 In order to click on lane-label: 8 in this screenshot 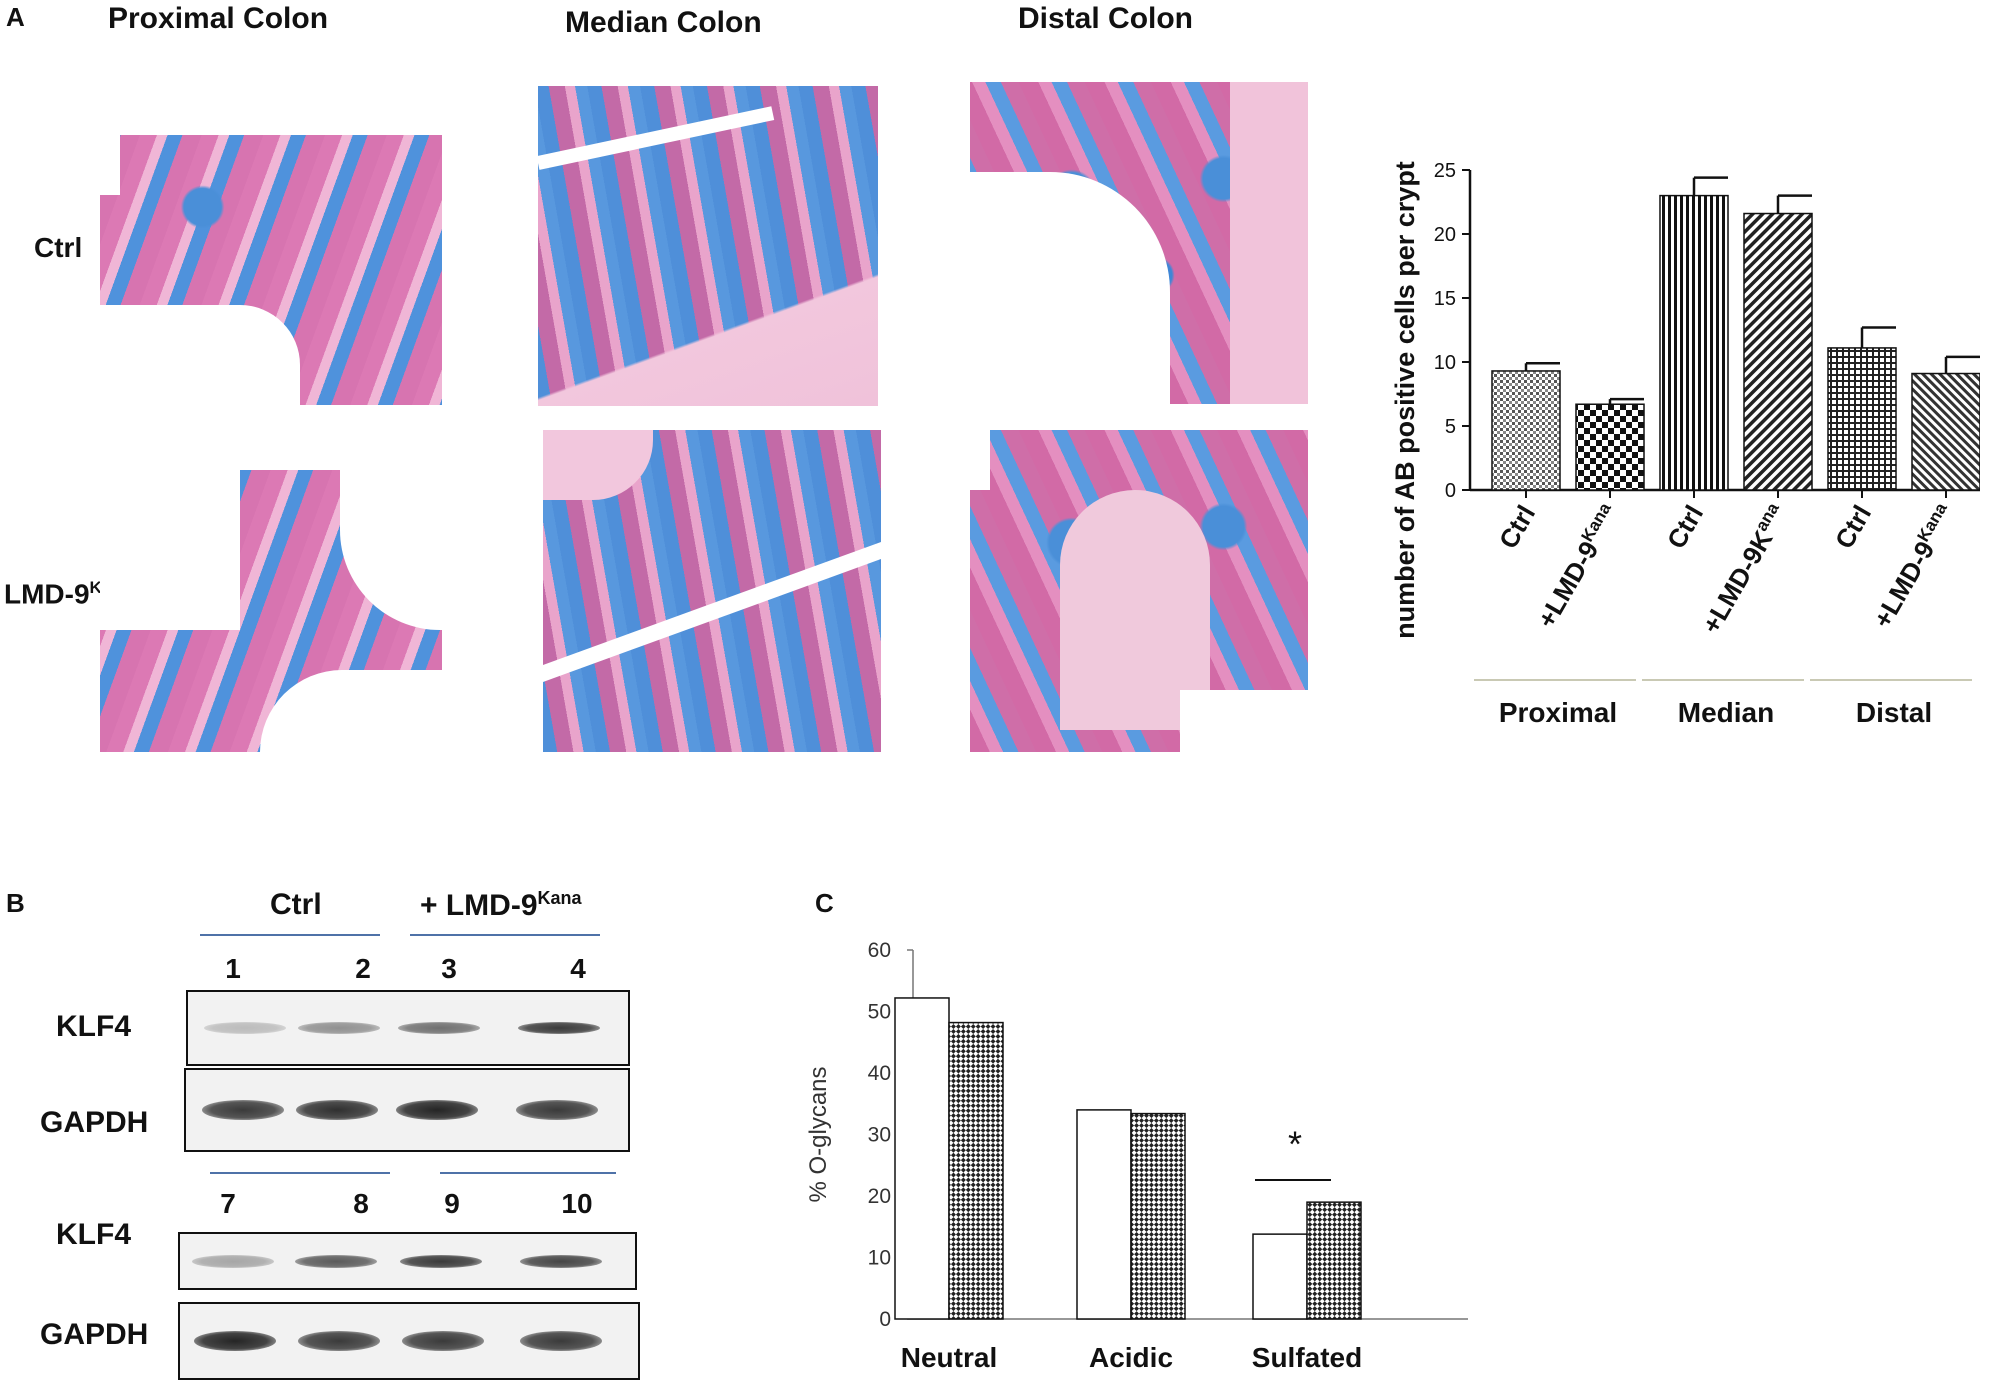, I will do `click(361, 1203)`.